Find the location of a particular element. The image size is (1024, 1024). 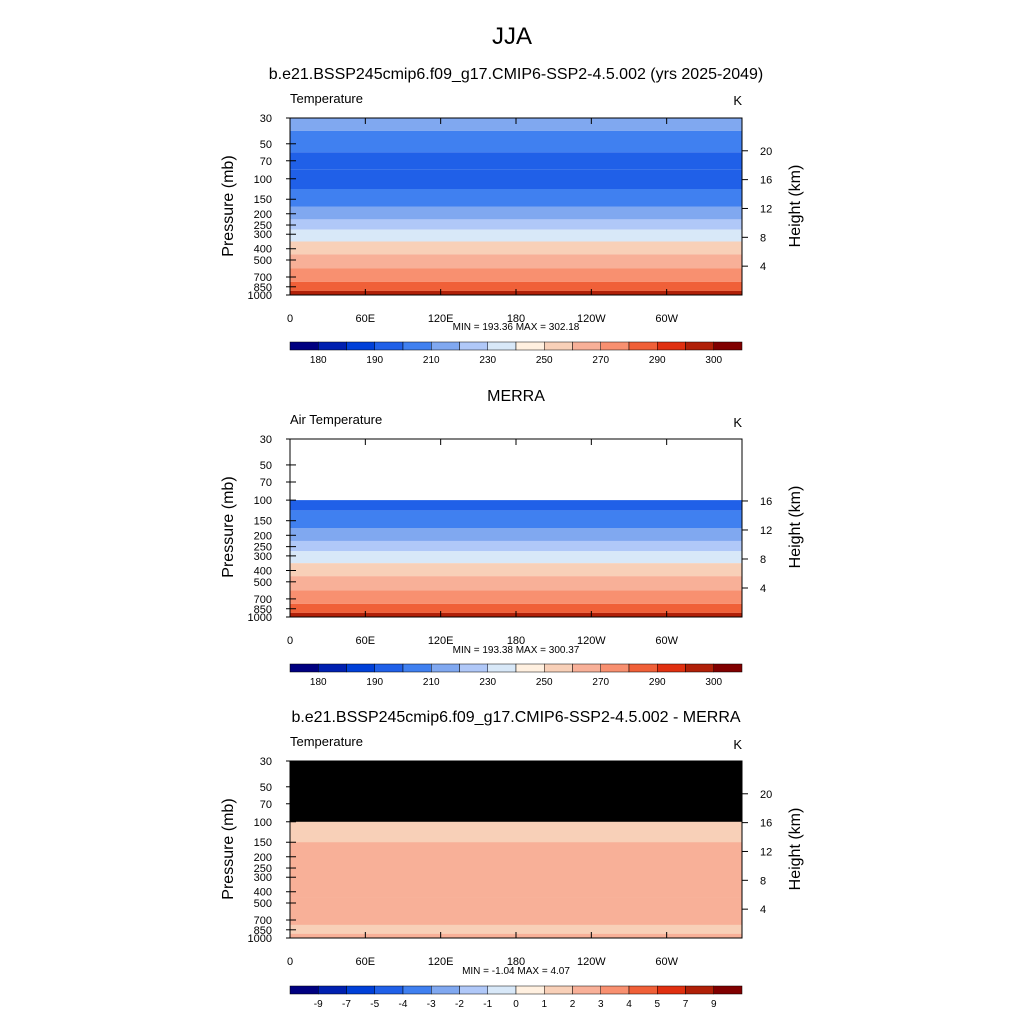

colorbar-label: 230 is located at coordinates (487, 682).